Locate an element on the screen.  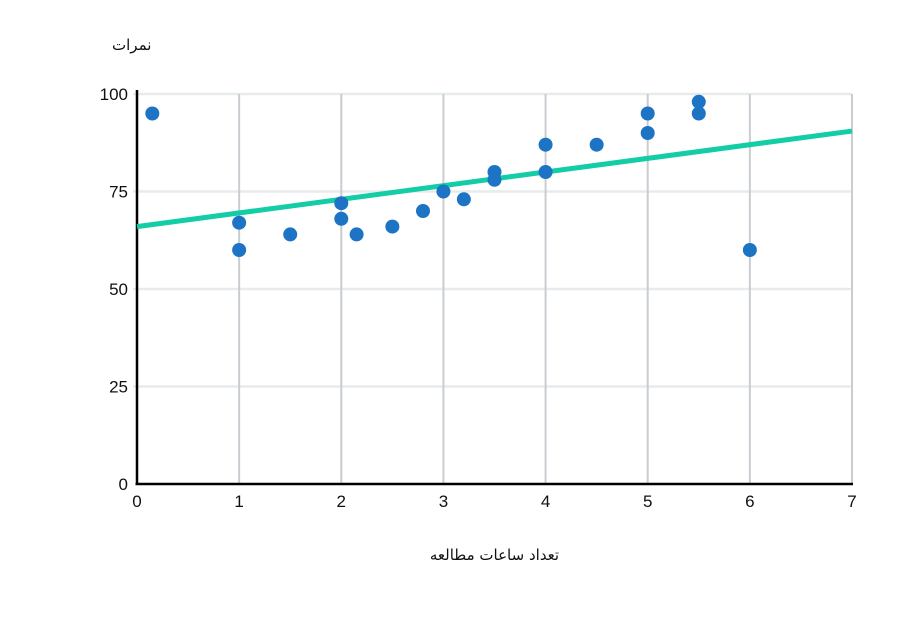
y-tick-label: 75 is located at coordinates (118, 192).